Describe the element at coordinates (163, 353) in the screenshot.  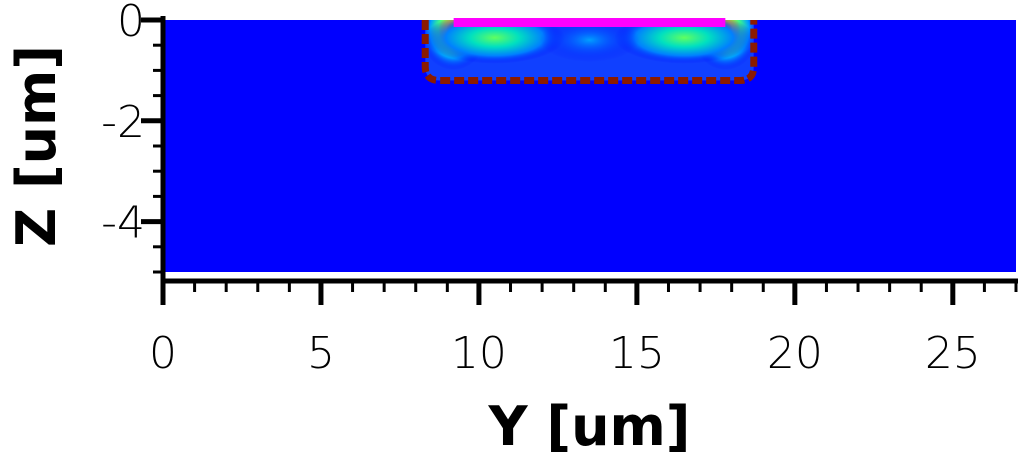
I see `x-tick-label: 0` at that location.